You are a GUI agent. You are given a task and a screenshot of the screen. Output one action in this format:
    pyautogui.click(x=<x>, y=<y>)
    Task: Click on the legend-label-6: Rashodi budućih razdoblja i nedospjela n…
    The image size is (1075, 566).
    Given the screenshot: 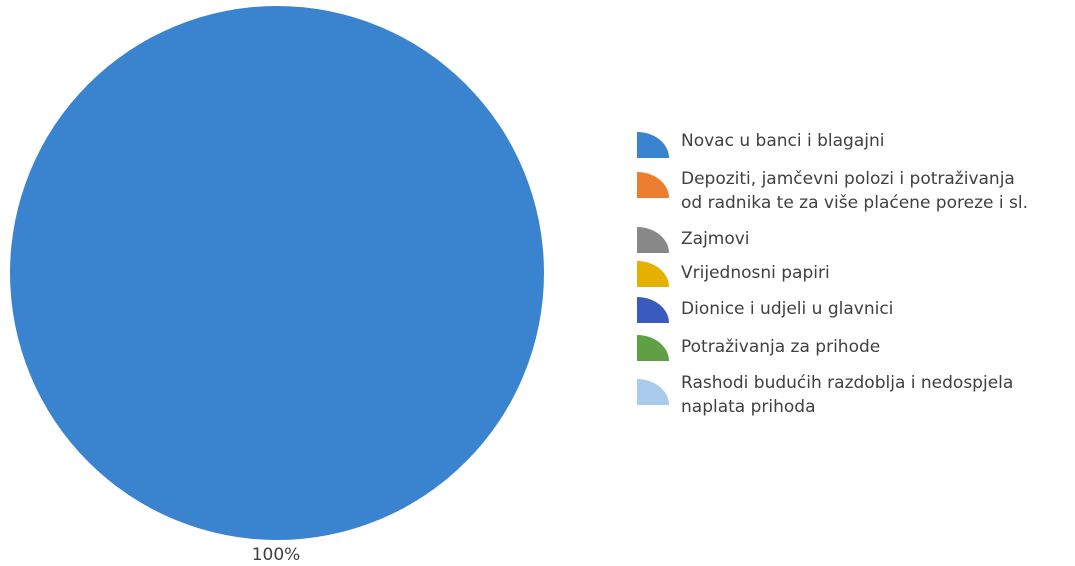 What is the action you would take?
    pyautogui.click(x=847, y=395)
    